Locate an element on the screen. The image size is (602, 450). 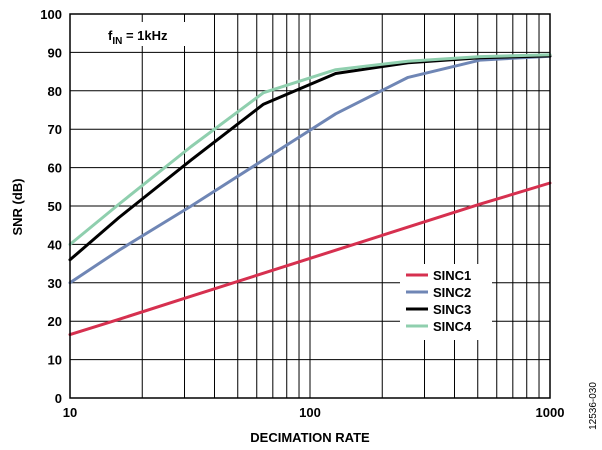
x-tick-label: 1000 is located at coordinates (550, 412).